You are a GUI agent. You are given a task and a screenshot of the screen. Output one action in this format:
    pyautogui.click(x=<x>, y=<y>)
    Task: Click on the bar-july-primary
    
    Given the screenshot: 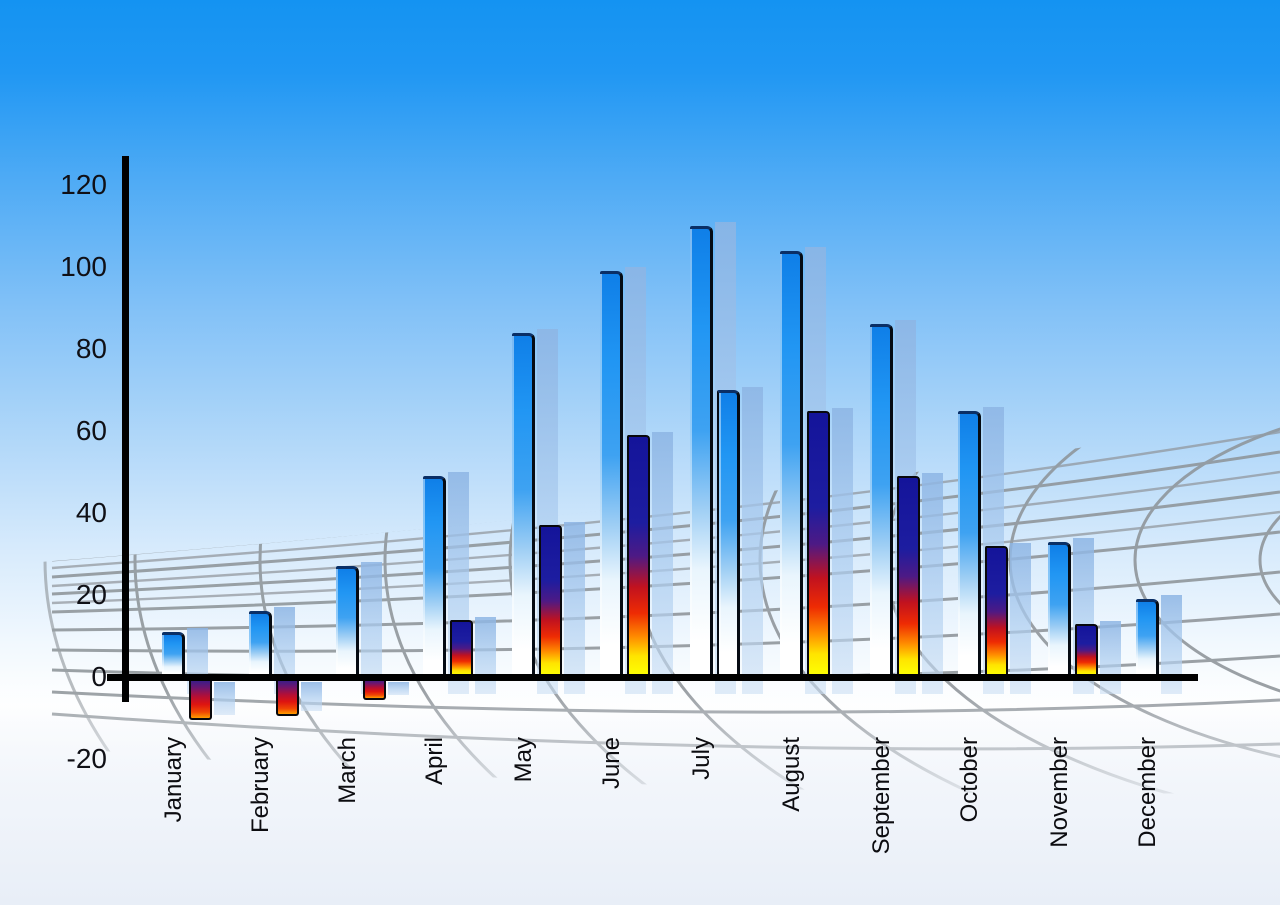 What is the action you would take?
    pyautogui.click(x=701, y=451)
    